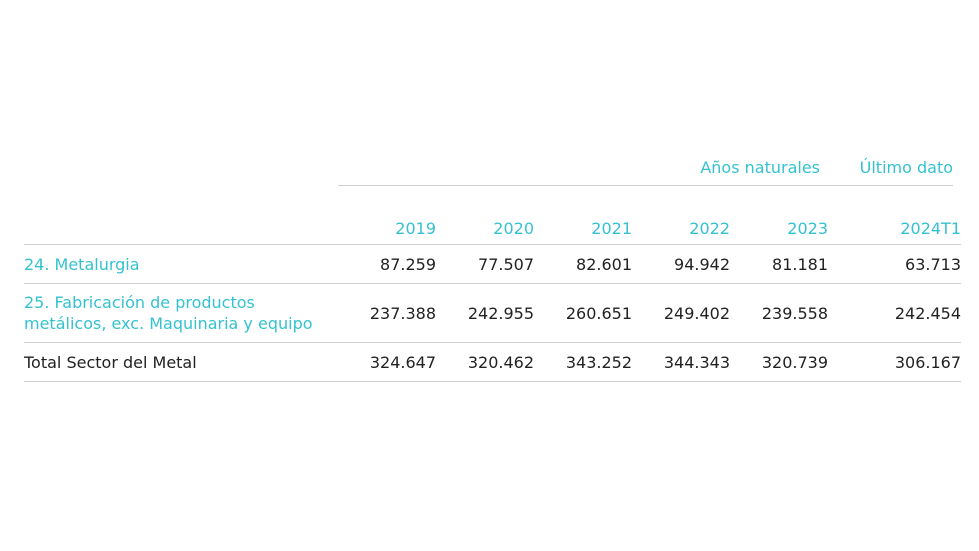  What do you see at coordinates (681, 313) in the screenshot?
I see `cell-value: 249.402` at bounding box center [681, 313].